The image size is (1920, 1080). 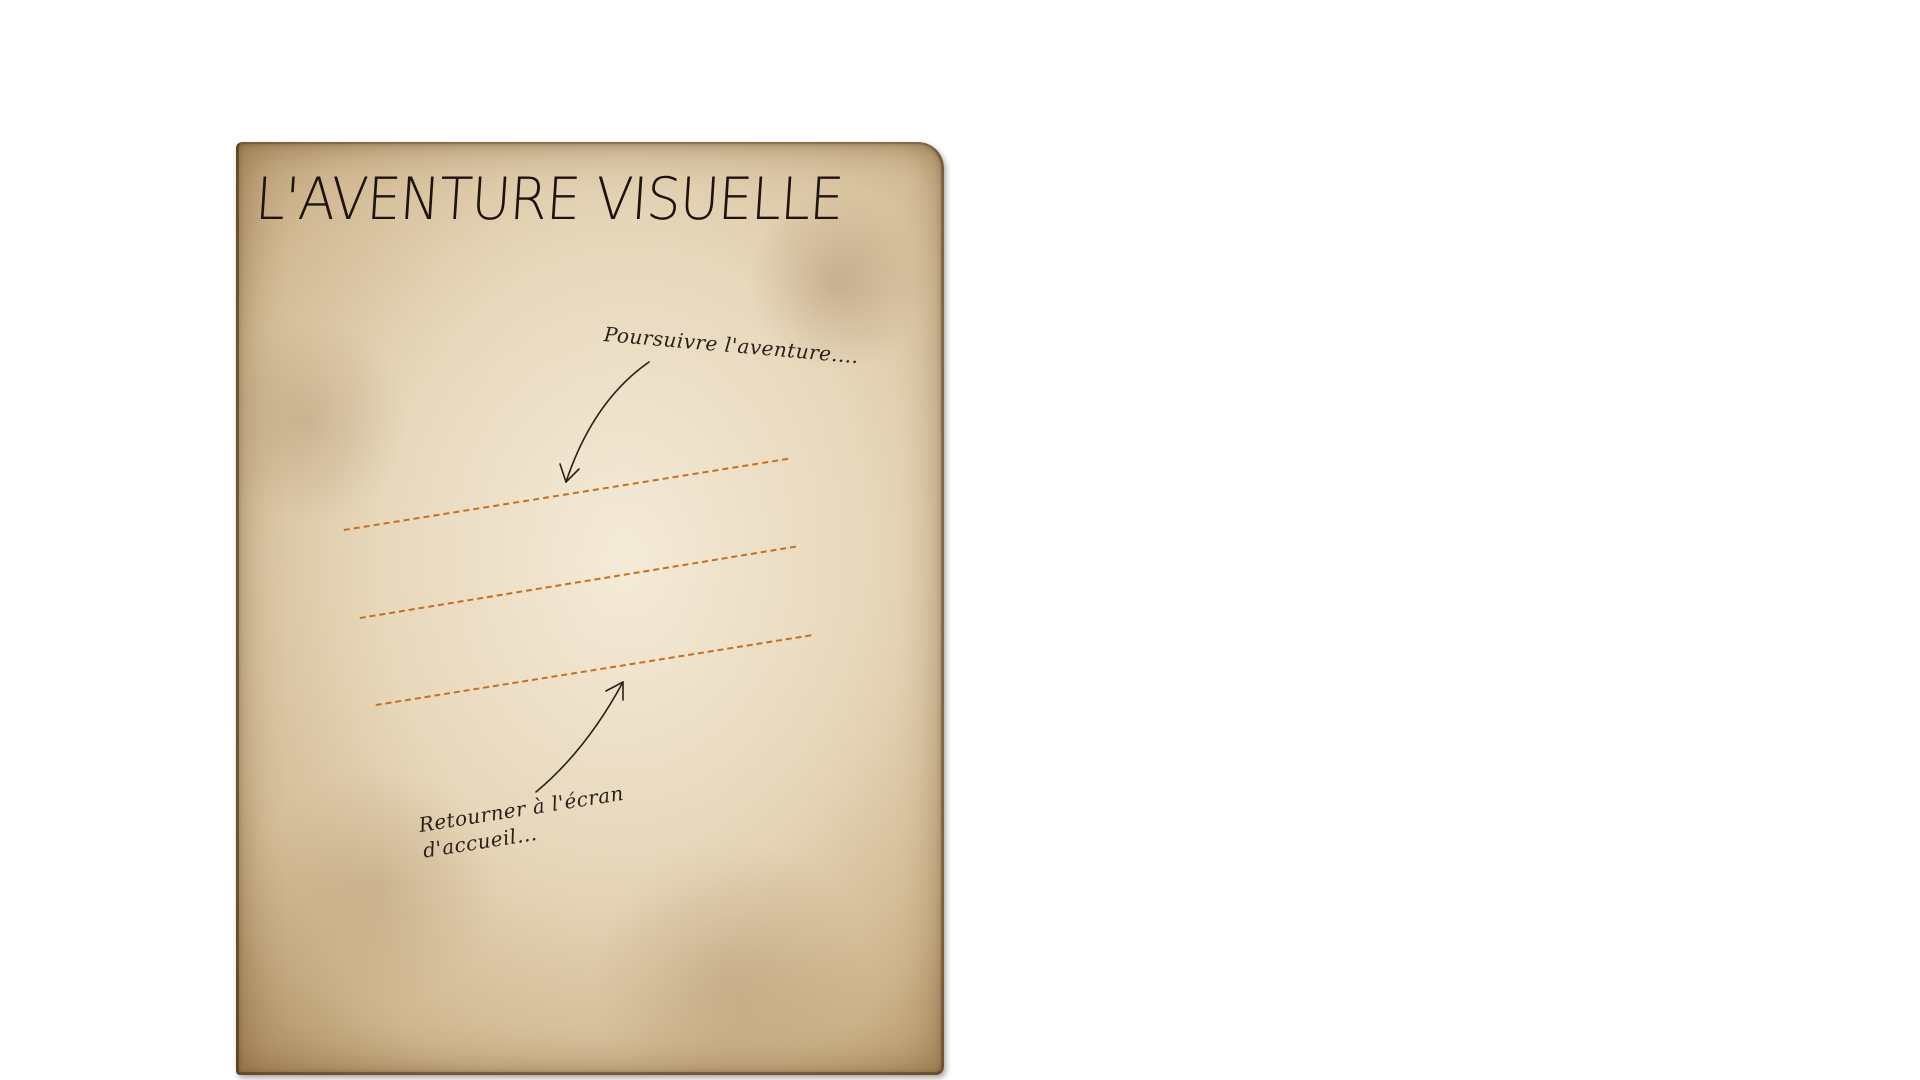 What do you see at coordinates (593, 671) in the screenshot?
I see `return-home-option` at bounding box center [593, 671].